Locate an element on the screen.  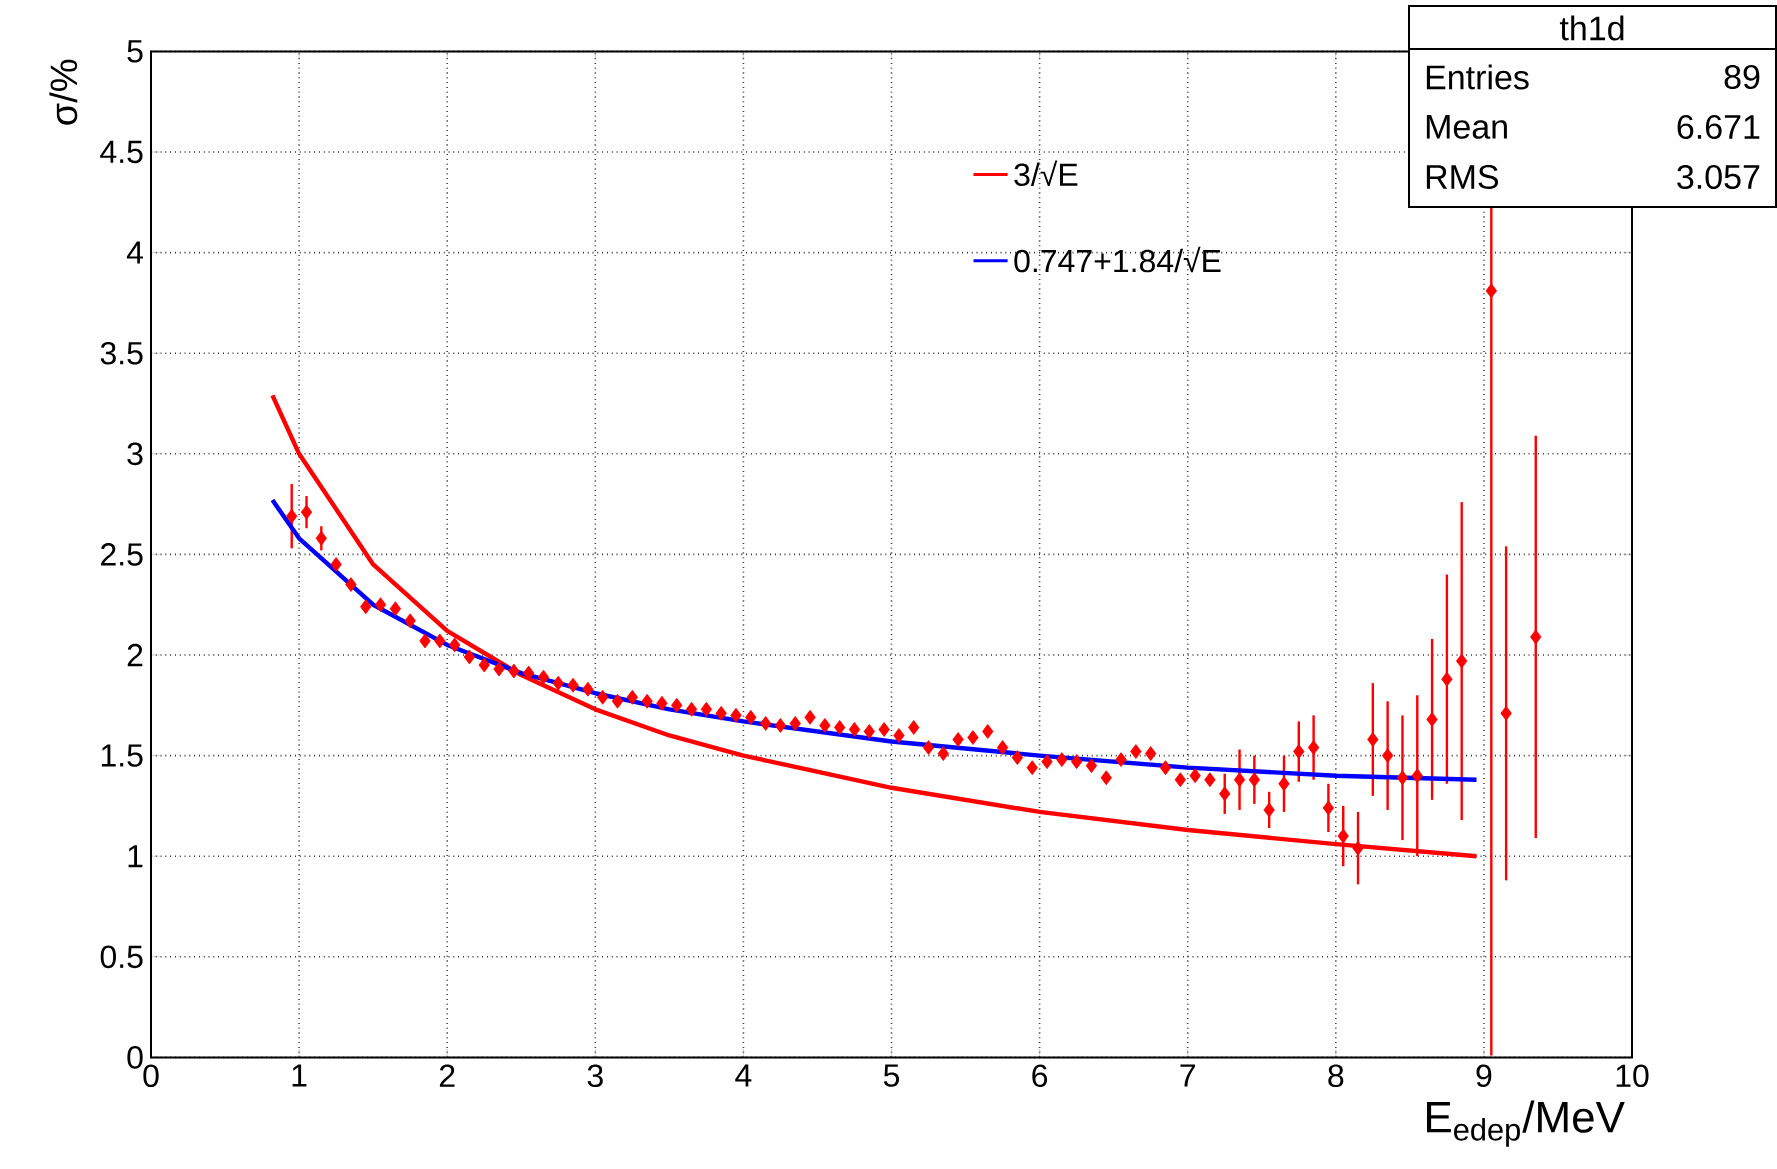
y-tick-label: 4 is located at coordinates (134, 252).